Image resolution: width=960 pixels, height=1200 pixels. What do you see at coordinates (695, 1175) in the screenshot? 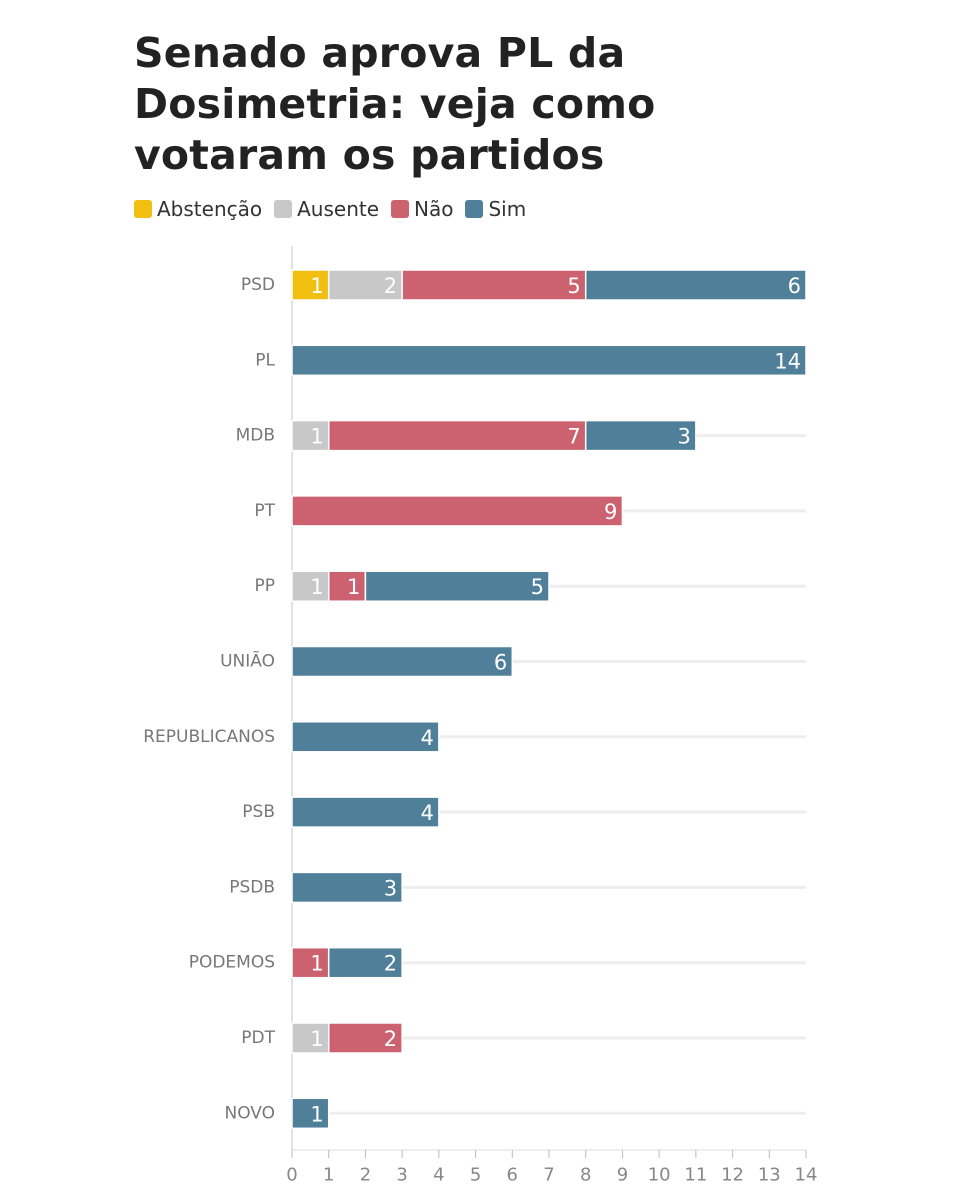
I see `x-tick-label-11: 11` at bounding box center [695, 1175].